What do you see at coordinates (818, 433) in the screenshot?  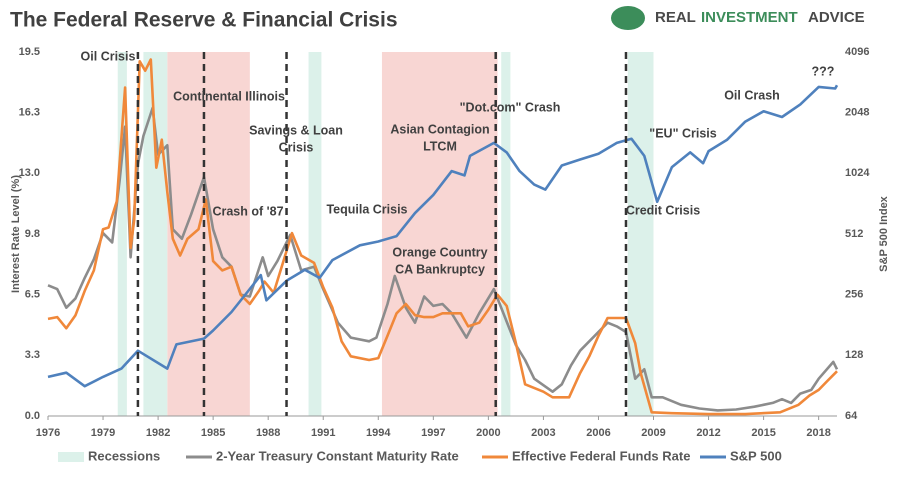 I see `x-tick-label: 2018` at bounding box center [818, 433].